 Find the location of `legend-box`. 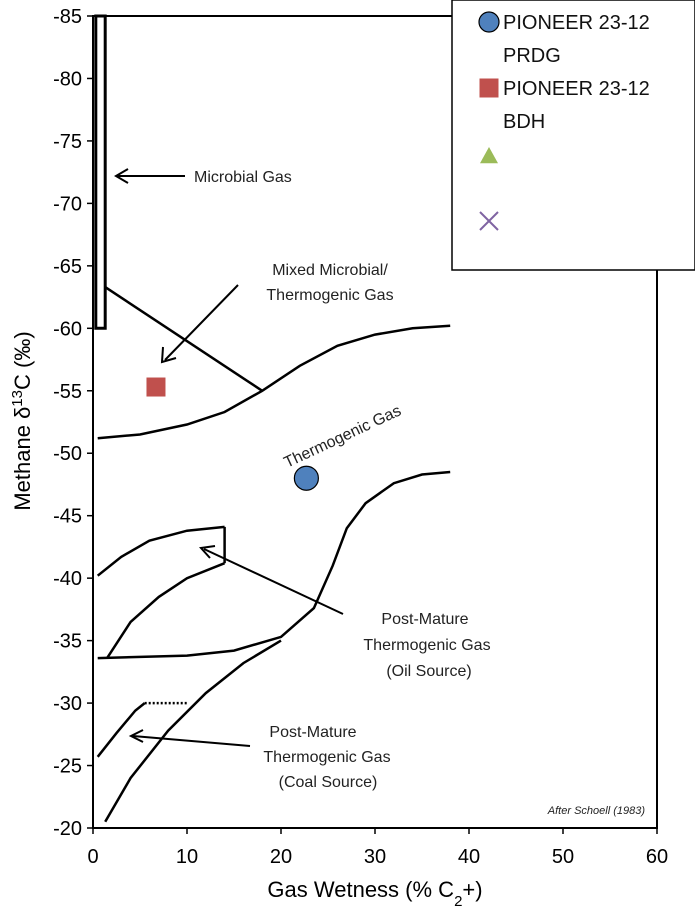

legend-box is located at coordinates (573, 135).